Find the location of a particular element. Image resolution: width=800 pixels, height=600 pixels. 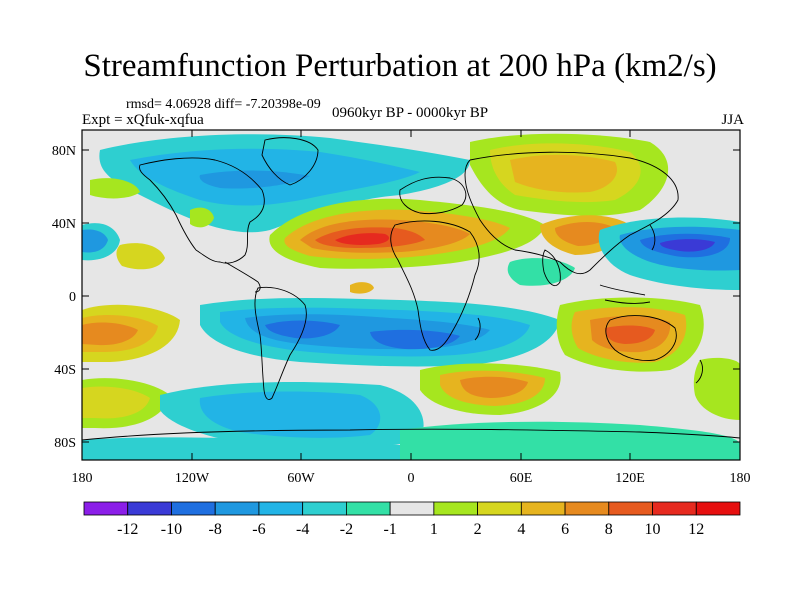

colorbar-label: 8 is located at coordinates (609, 529).